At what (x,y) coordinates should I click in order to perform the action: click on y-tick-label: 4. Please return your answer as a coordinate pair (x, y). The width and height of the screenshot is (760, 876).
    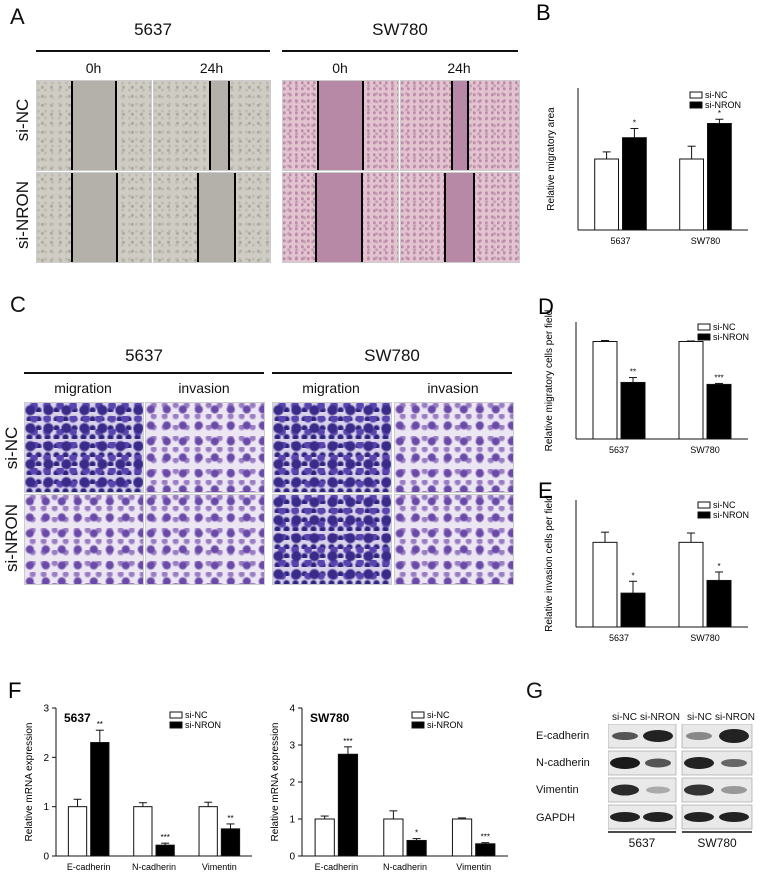
    Looking at the image, I should click on (292, 709).